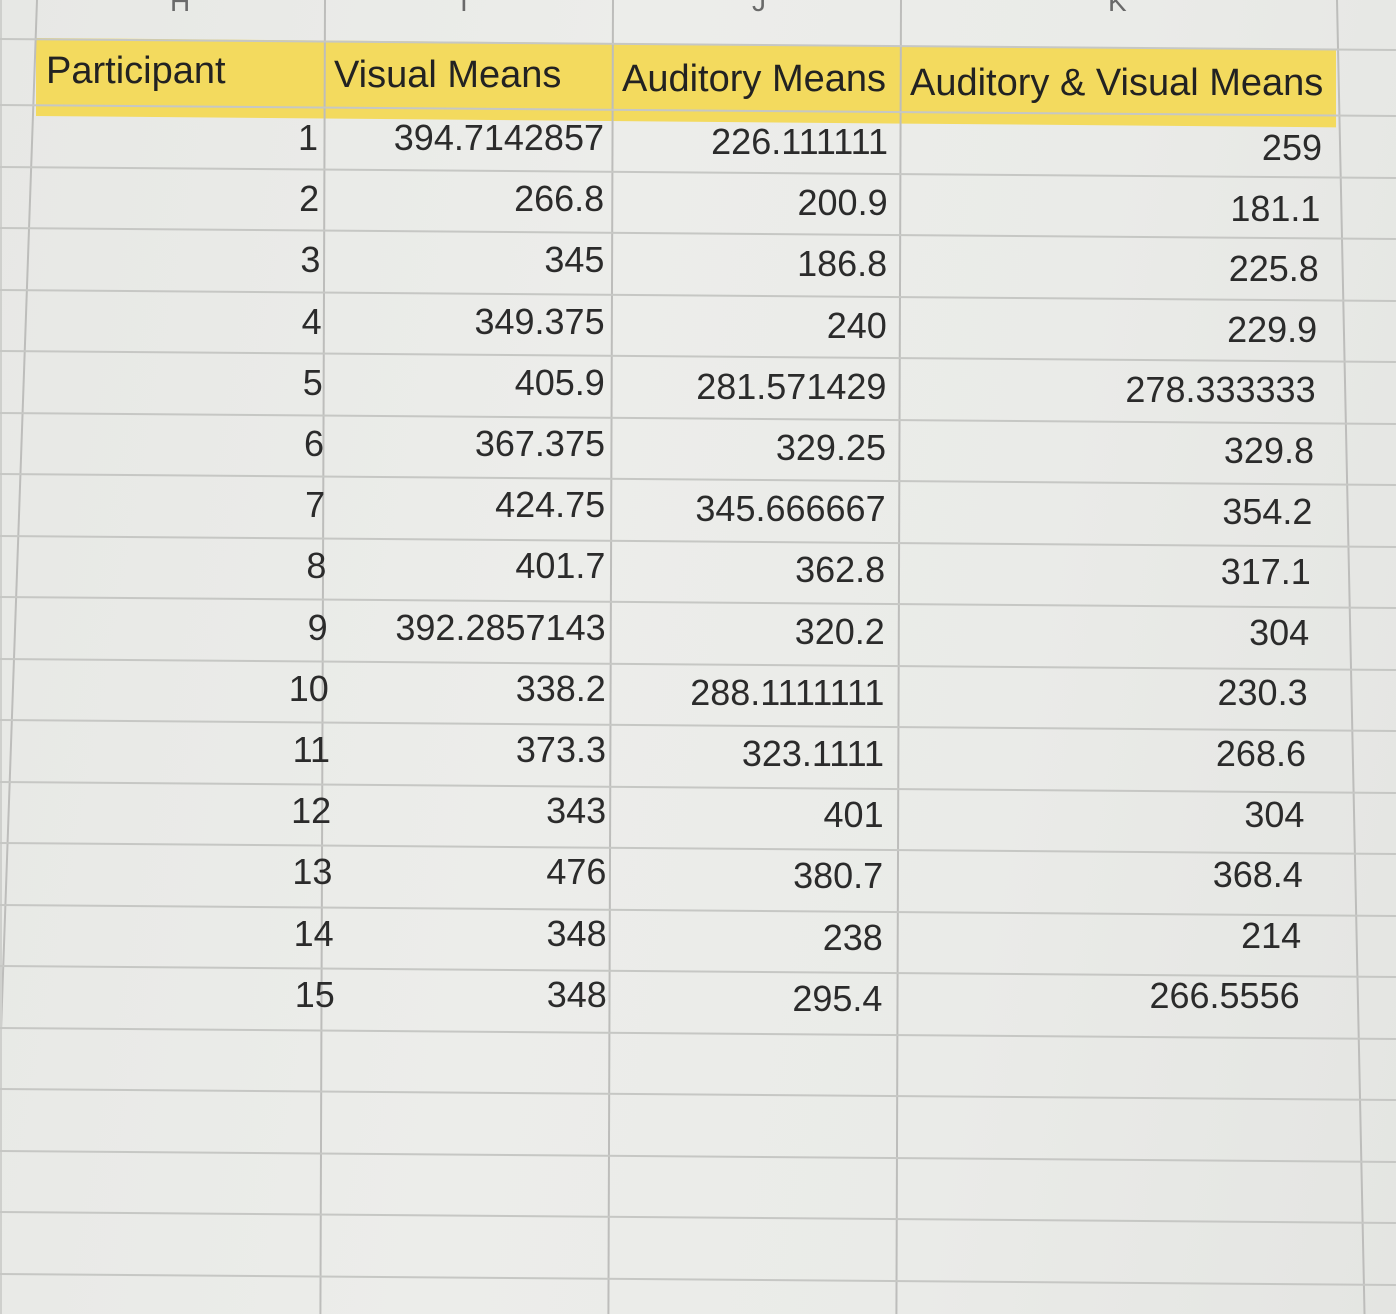 This screenshot has width=1396, height=1314. What do you see at coordinates (853, 815) in the screenshot?
I see `table-cell: 401` at bounding box center [853, 815].